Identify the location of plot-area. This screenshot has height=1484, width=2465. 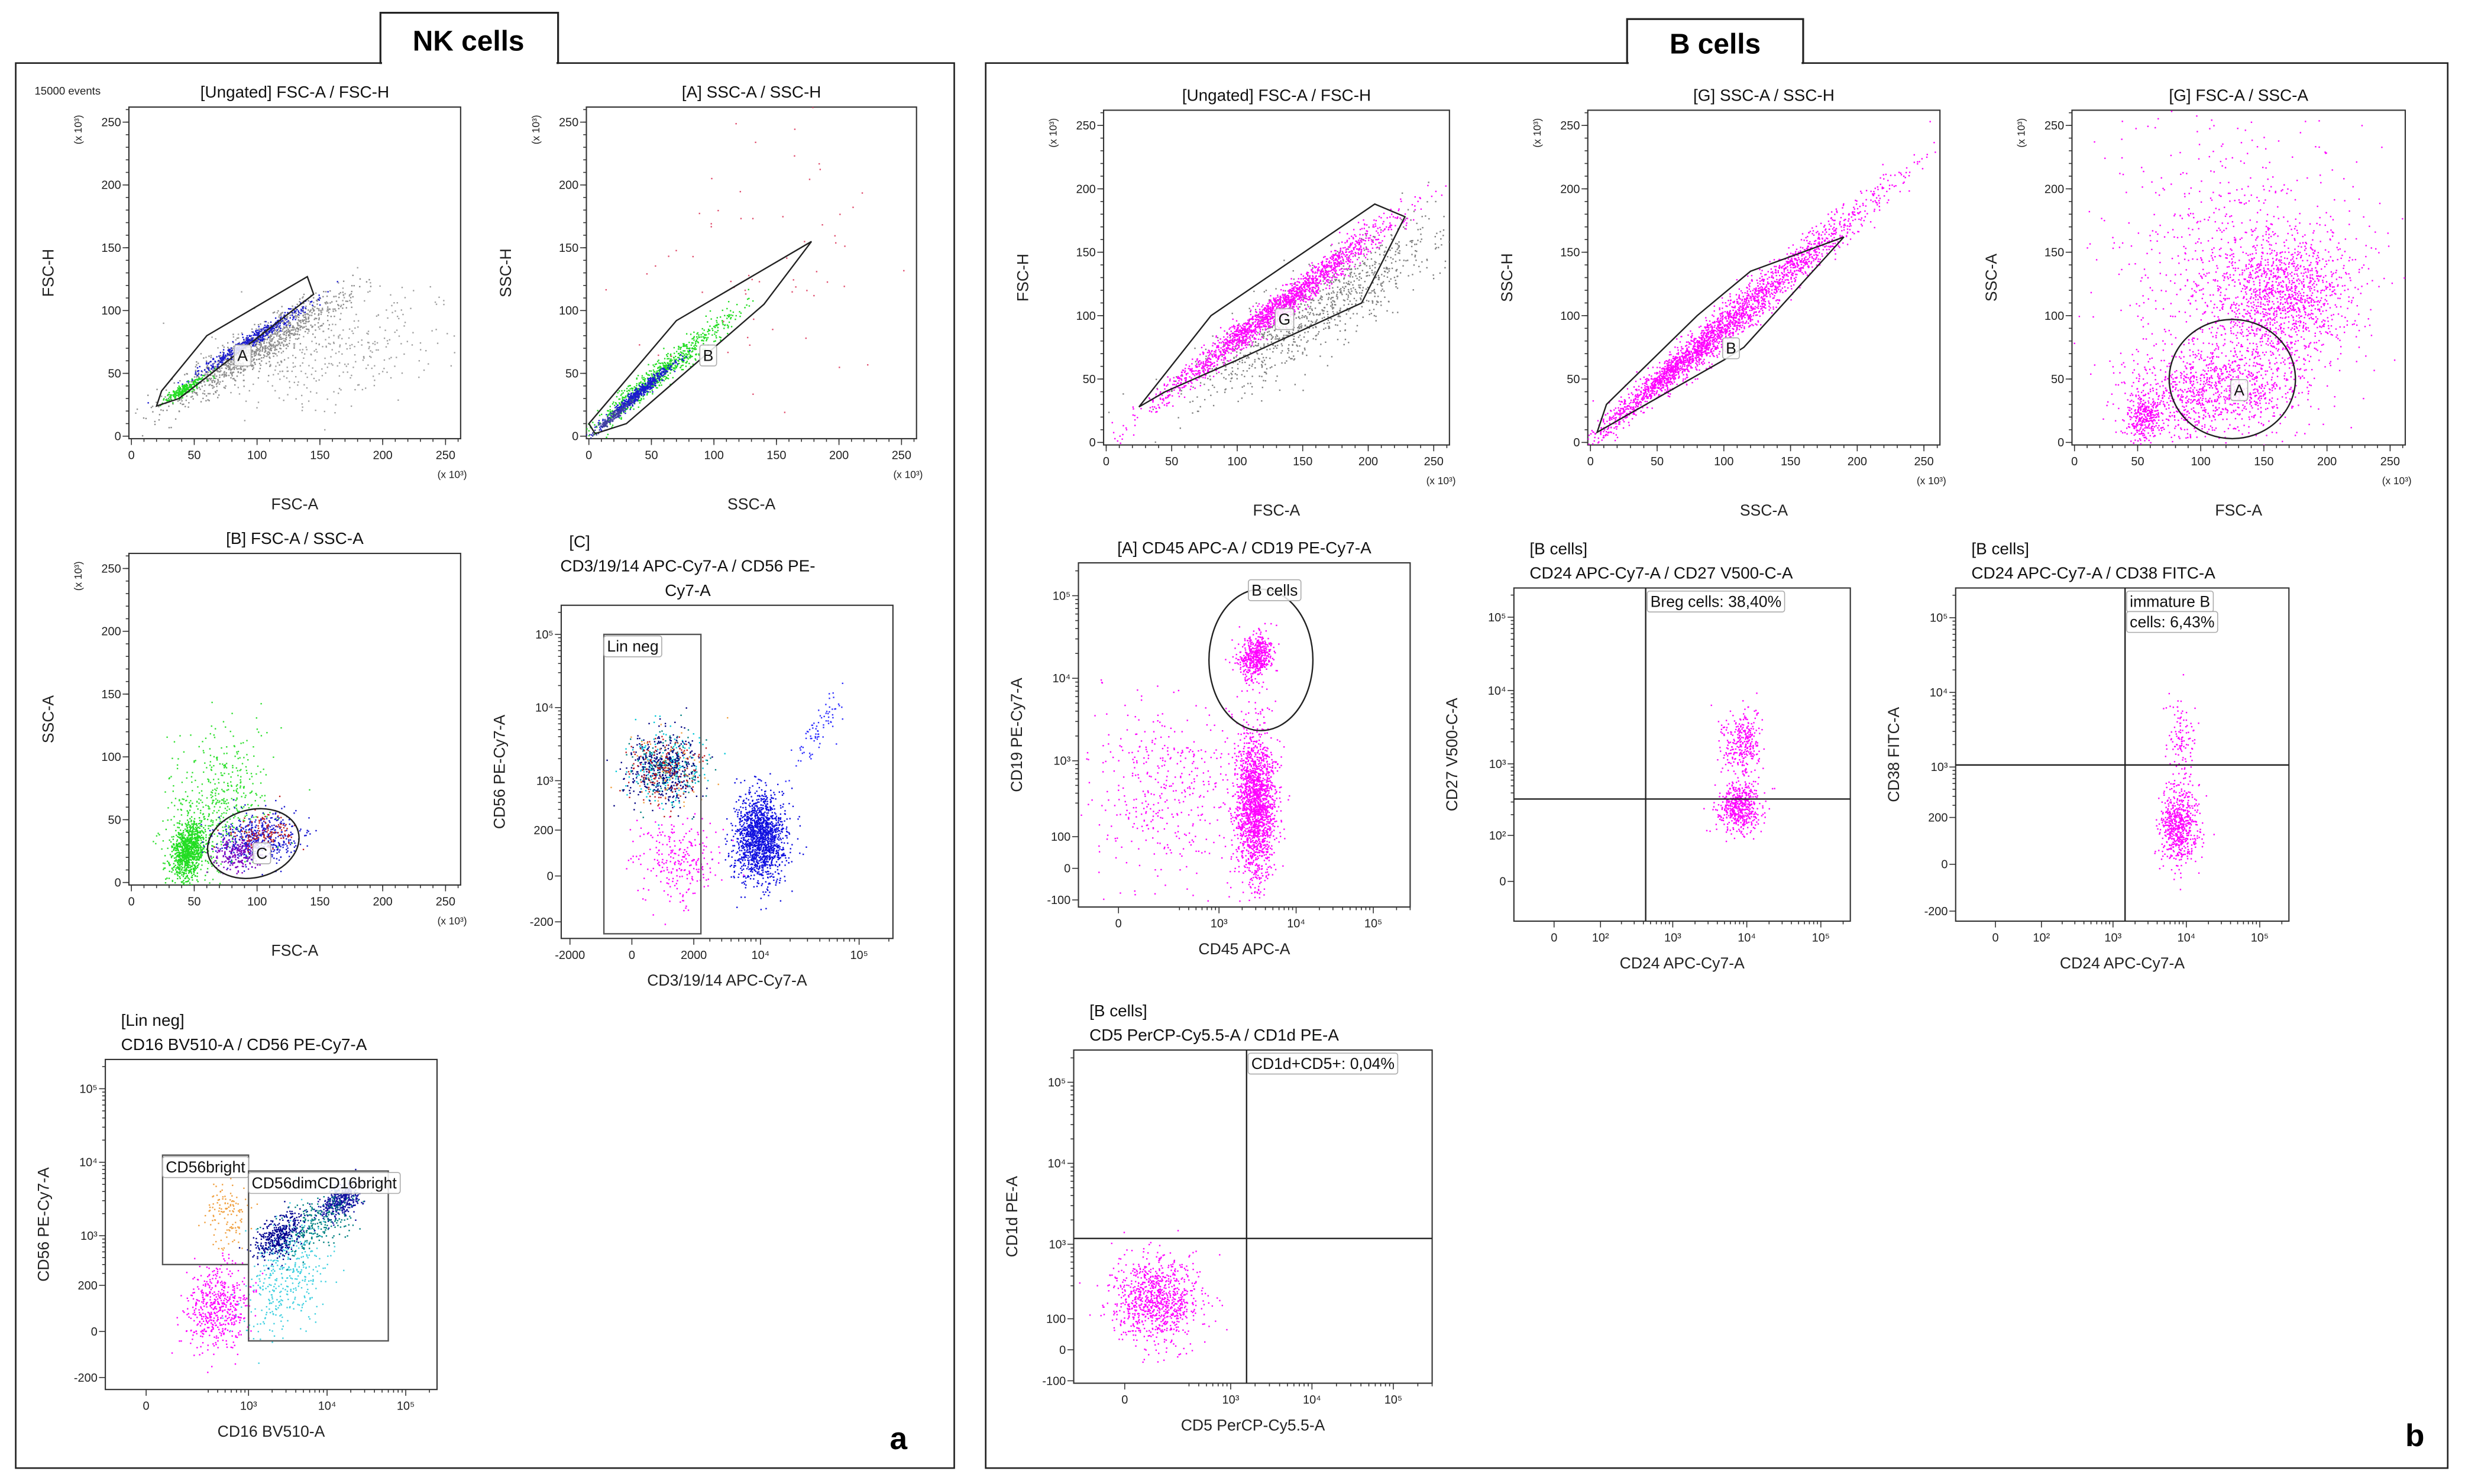
(294, 719).